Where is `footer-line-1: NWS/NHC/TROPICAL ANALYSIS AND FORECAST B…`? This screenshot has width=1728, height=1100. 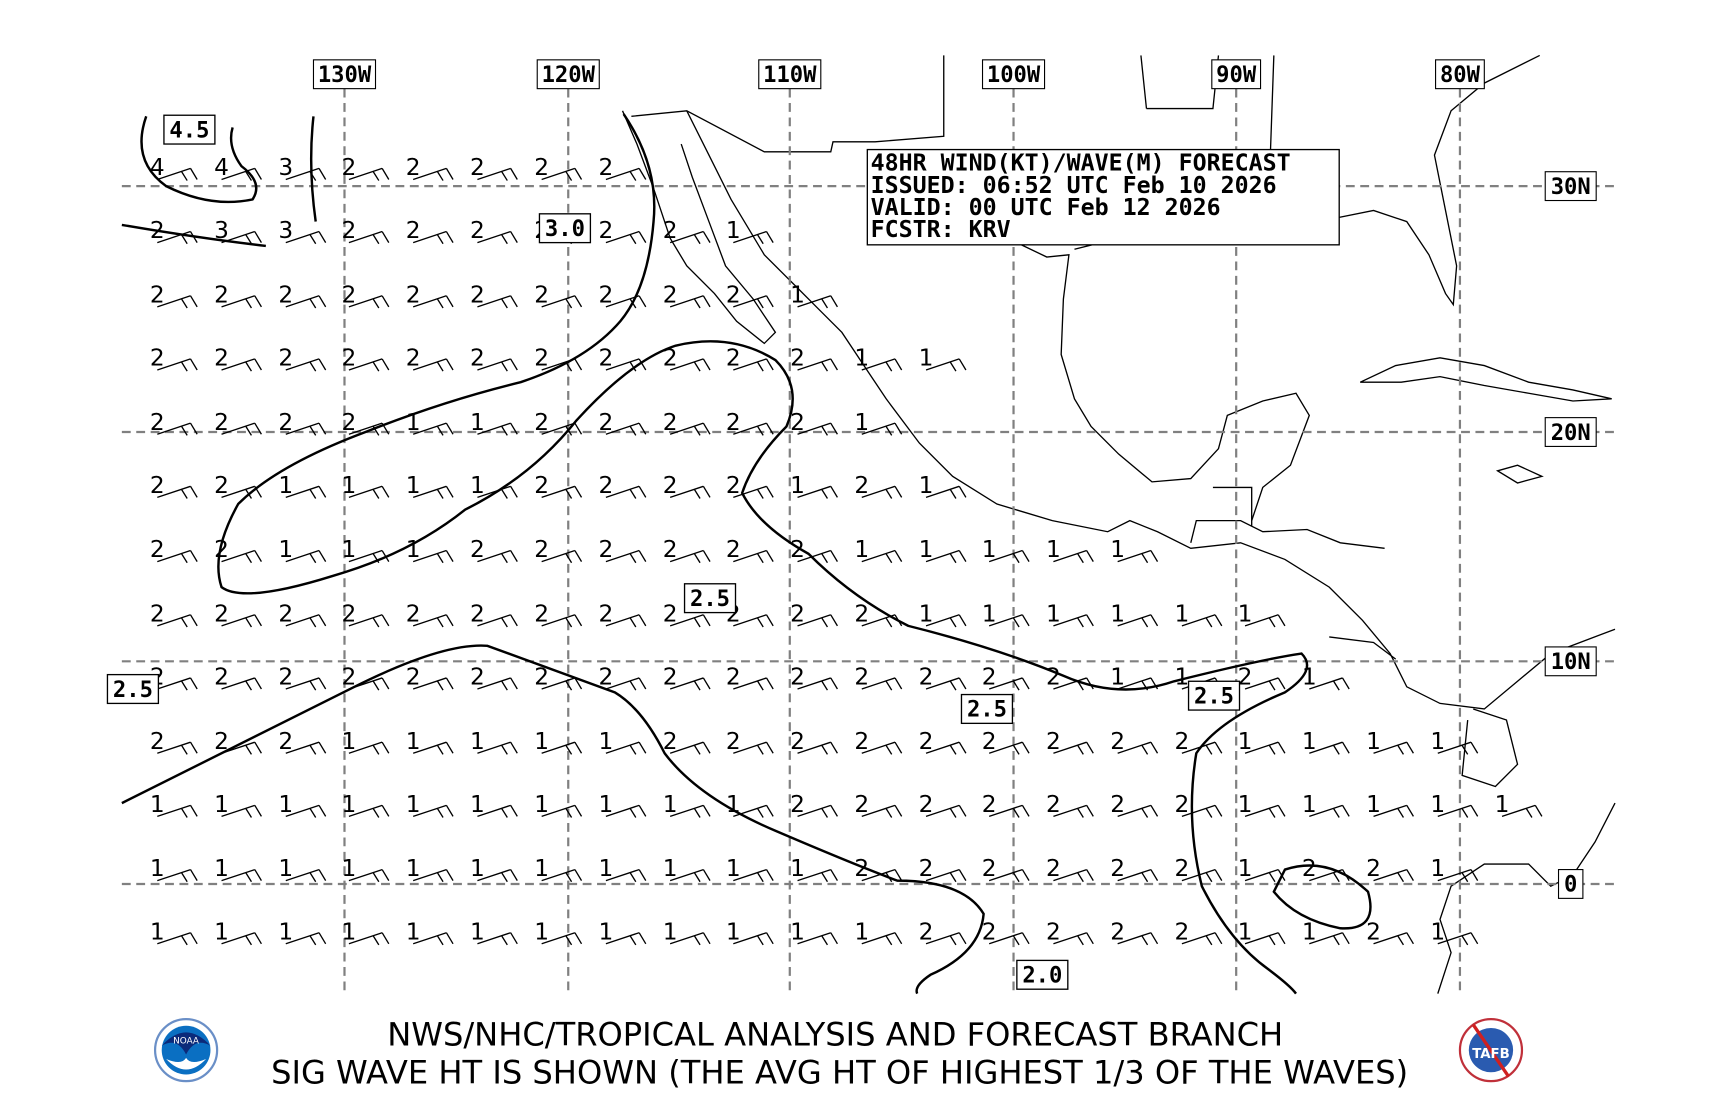
footer-line-1: NWS/NHC/TROPICAL ANALYSIS AND FORECAST B… is located at coordinates (835, 1035).